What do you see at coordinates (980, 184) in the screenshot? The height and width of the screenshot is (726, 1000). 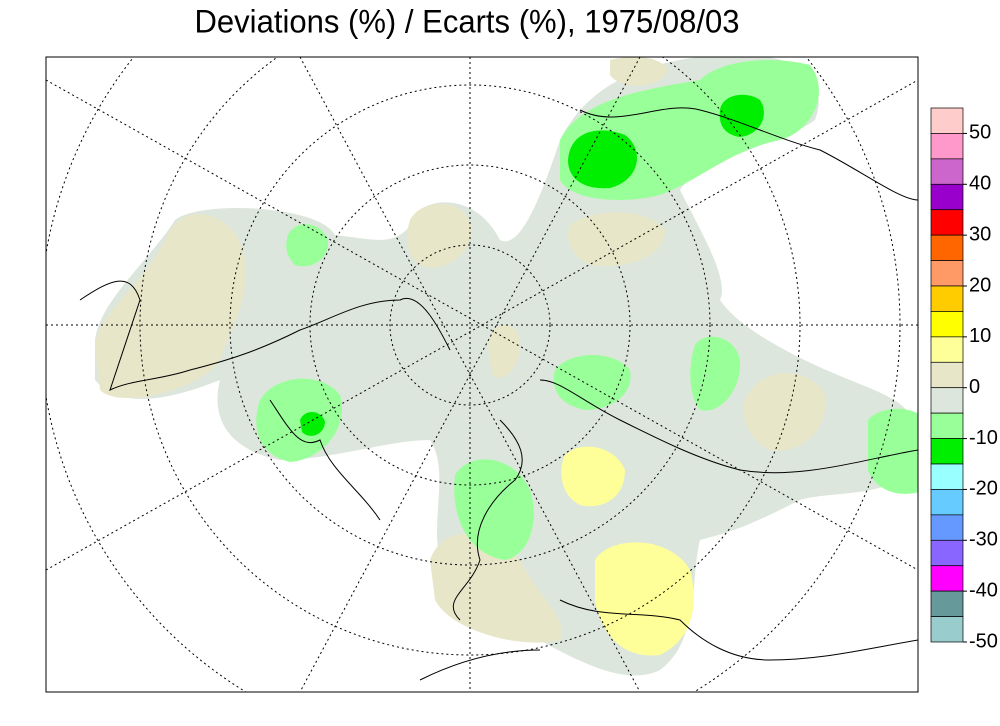 I see `colorbar-tick-label: 40` at bounding box center [980, 184].